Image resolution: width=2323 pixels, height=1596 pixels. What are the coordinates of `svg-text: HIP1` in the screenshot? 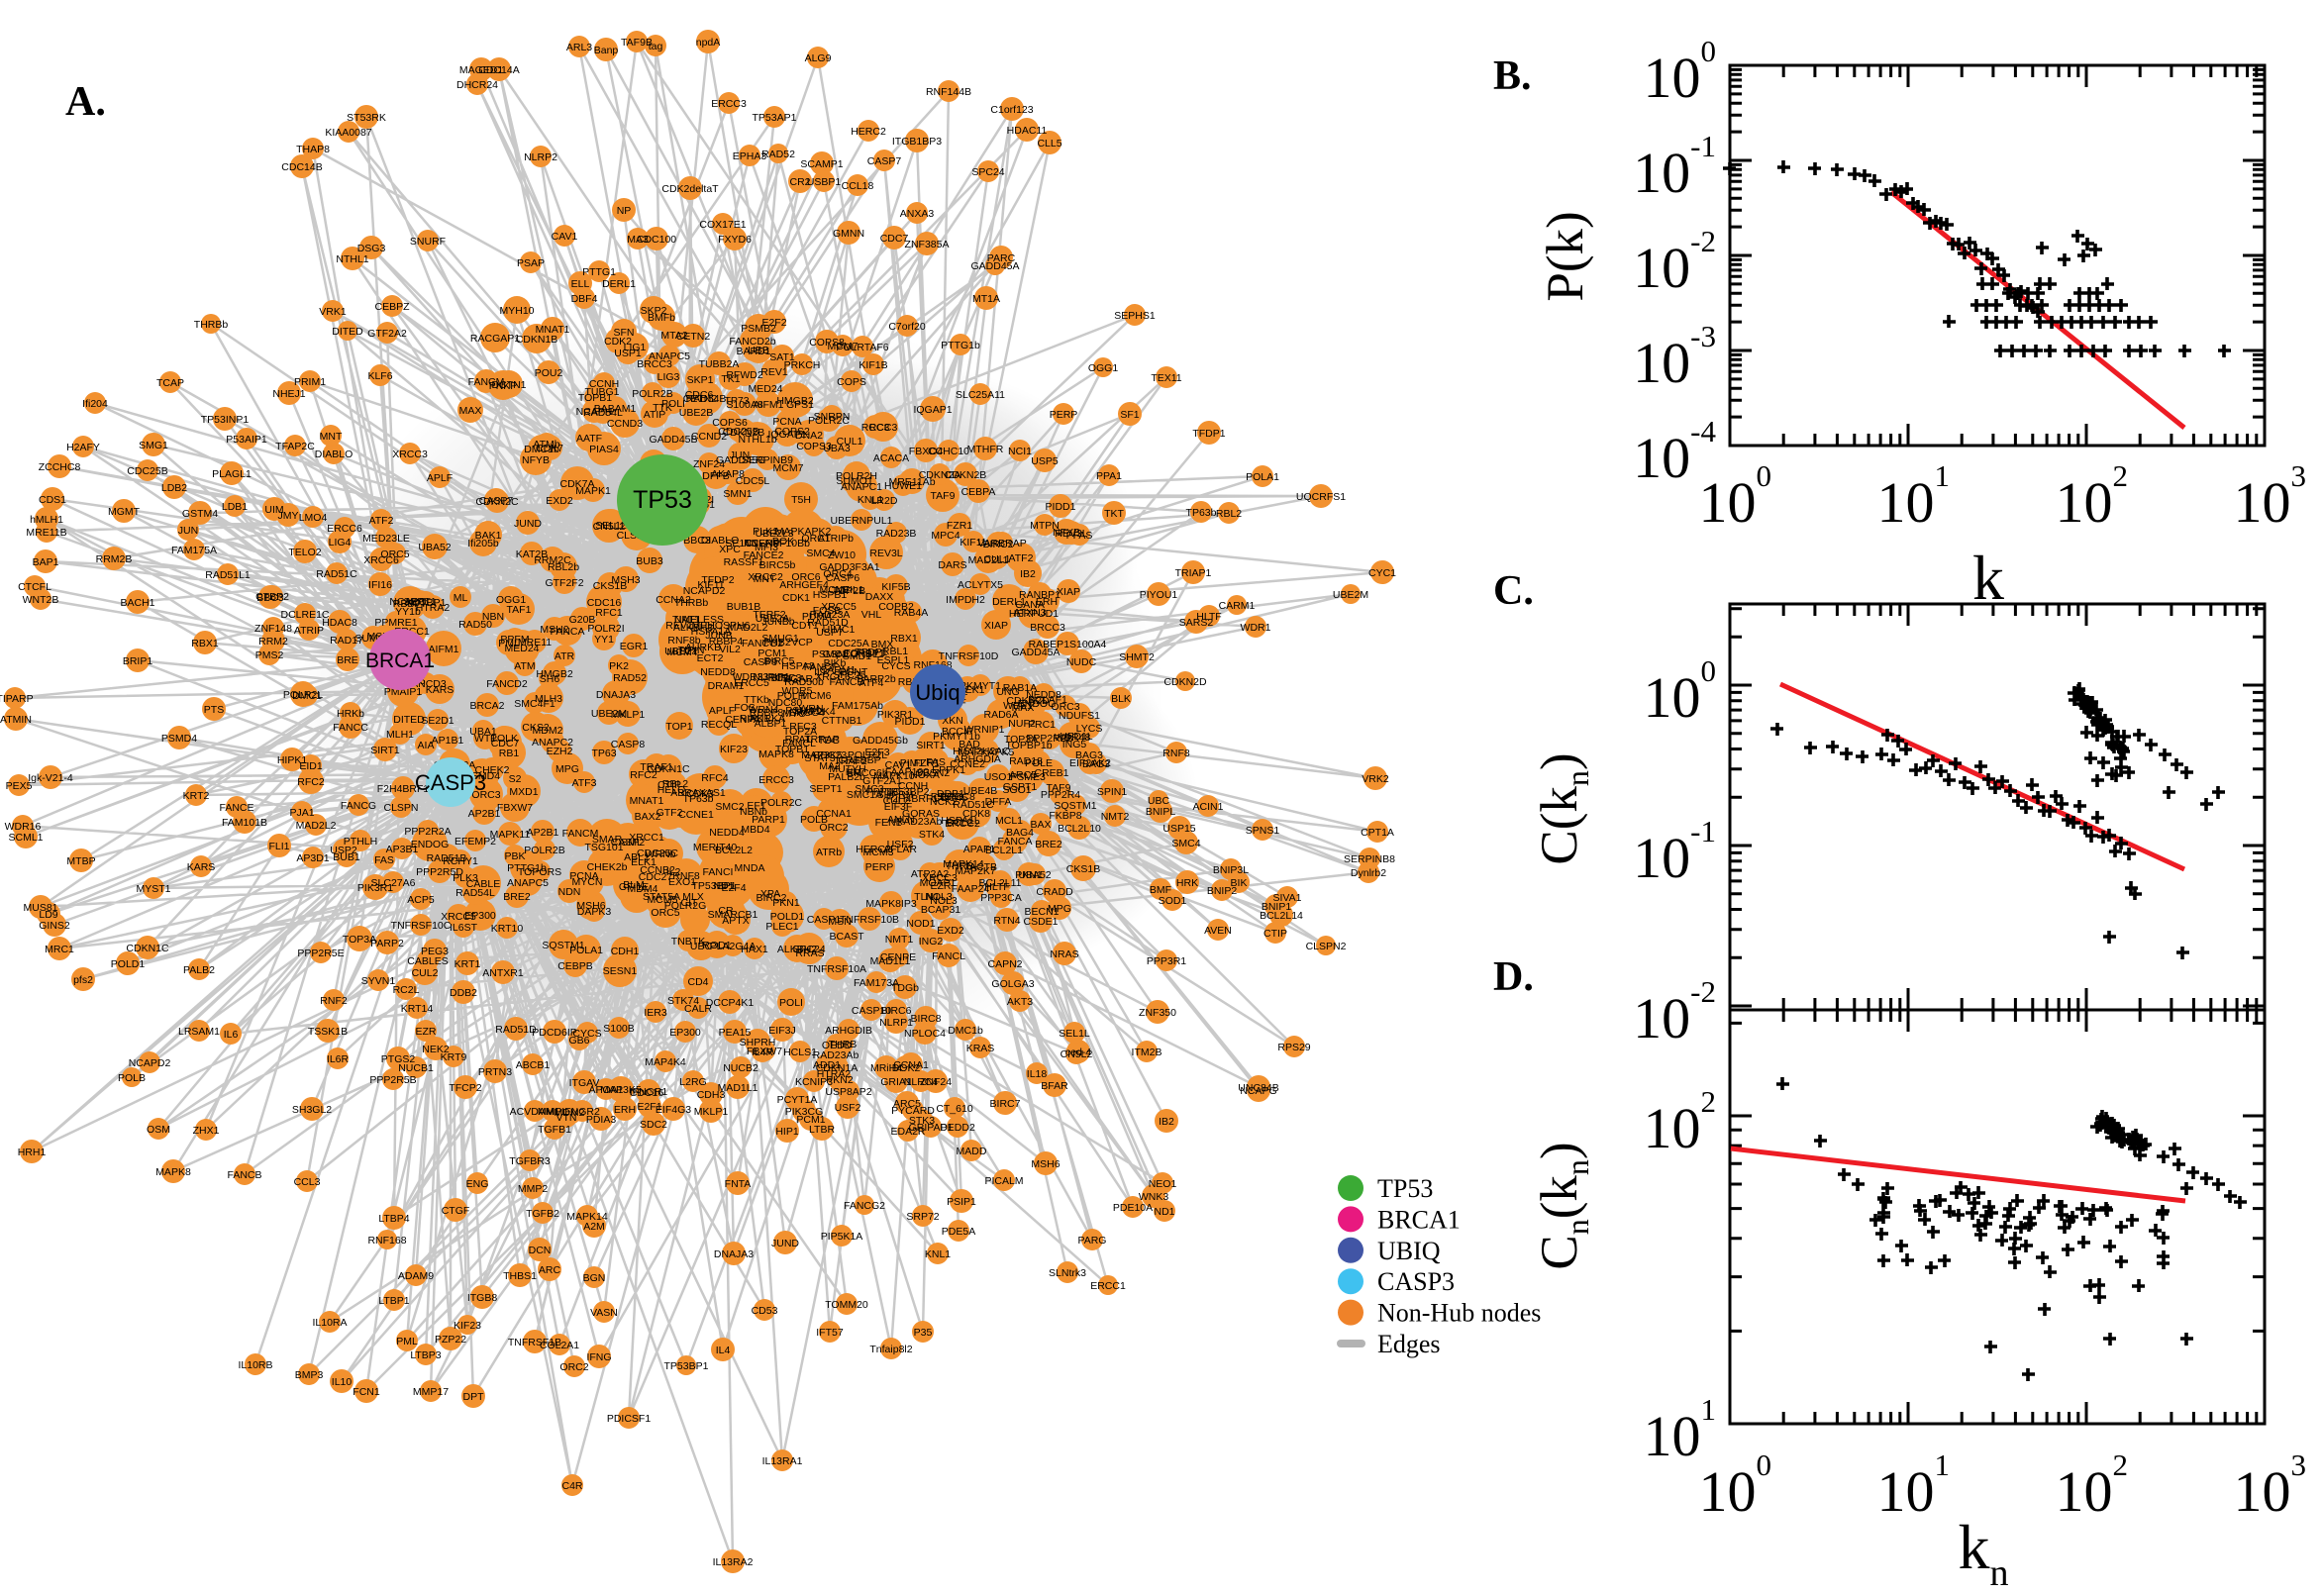 It's located at (787, 1132).